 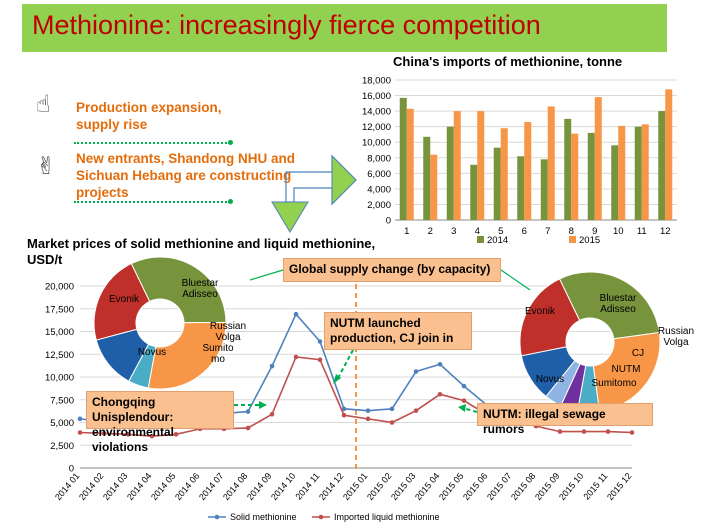 What do you see at coordinates (589, 240) in the screenshot?
I see `bar-legend-label: 2015` at bounding box center [589, 240].